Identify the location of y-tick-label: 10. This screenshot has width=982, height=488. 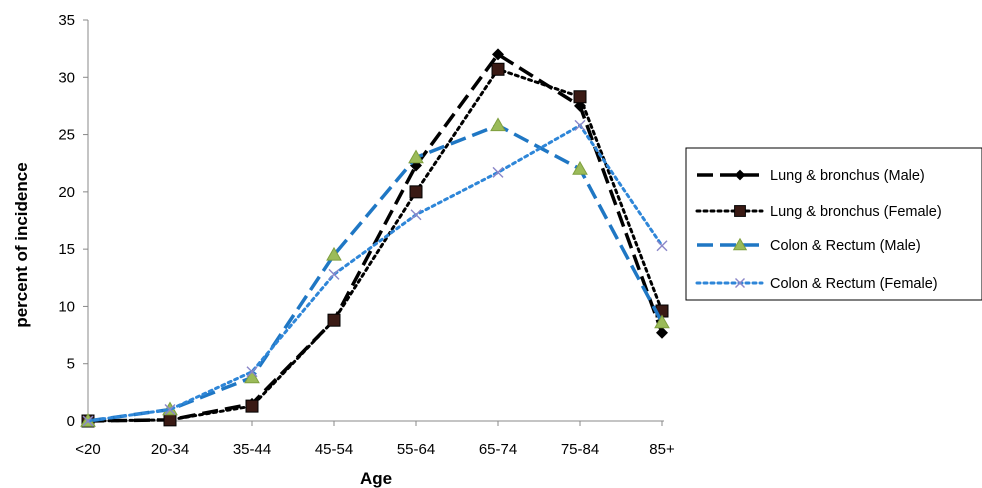
(66, 306).